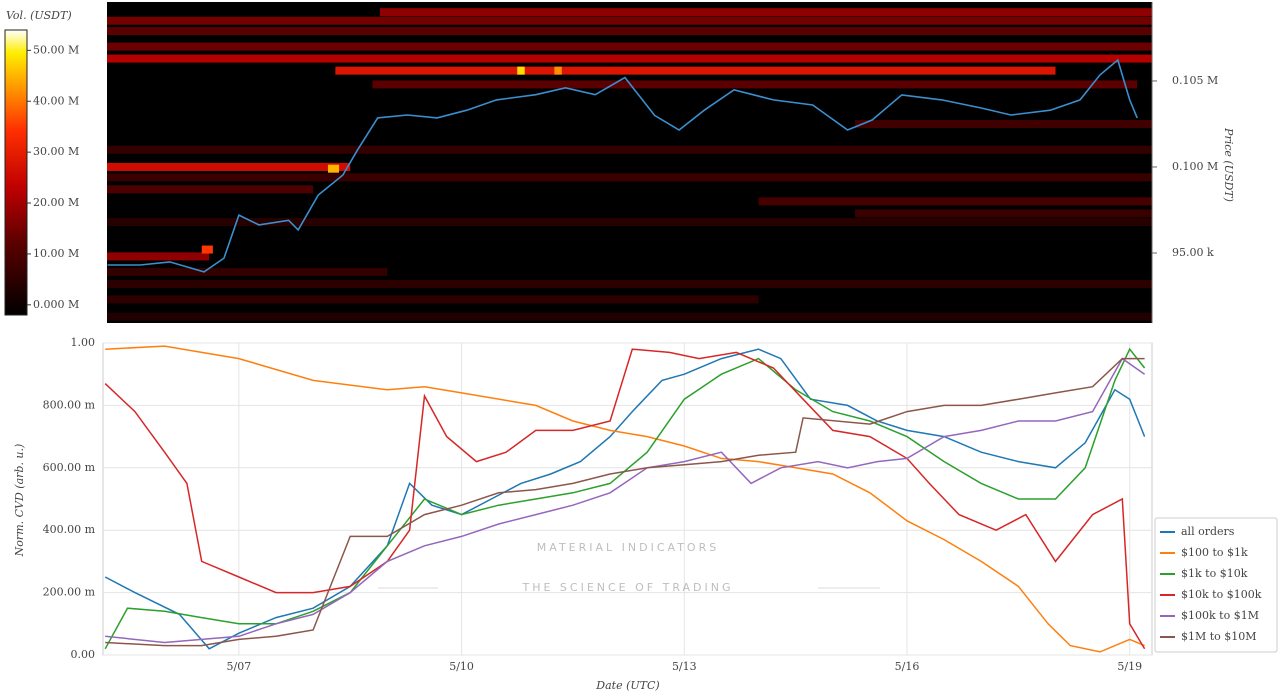  Describe the element at coordinates (1216, 585) in the screenshot. I see `legend-box` at that location.